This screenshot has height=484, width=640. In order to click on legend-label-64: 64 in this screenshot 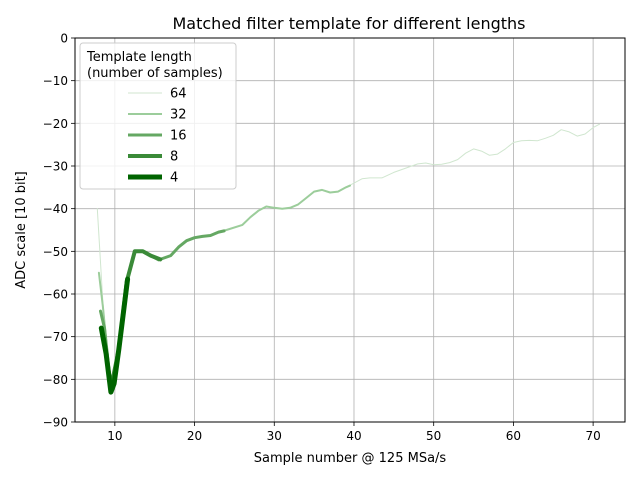, I will do `click(178, 94)`.